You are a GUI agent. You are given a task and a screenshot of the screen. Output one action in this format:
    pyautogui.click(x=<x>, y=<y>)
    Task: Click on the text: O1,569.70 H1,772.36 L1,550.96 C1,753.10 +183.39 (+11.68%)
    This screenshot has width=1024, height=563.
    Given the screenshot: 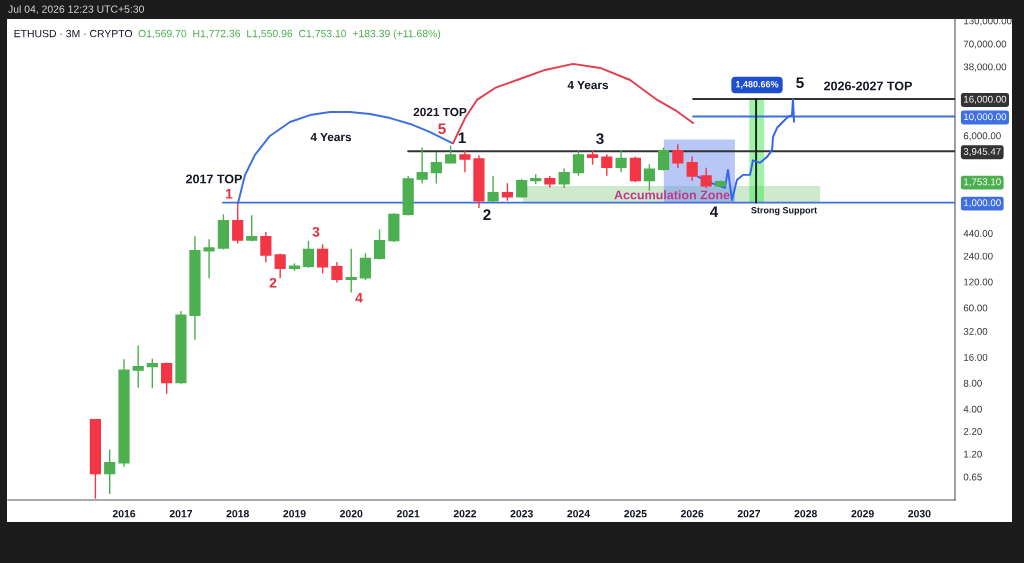 What is the action you would take?
    pyautogui.click(x=289, y=34)
    